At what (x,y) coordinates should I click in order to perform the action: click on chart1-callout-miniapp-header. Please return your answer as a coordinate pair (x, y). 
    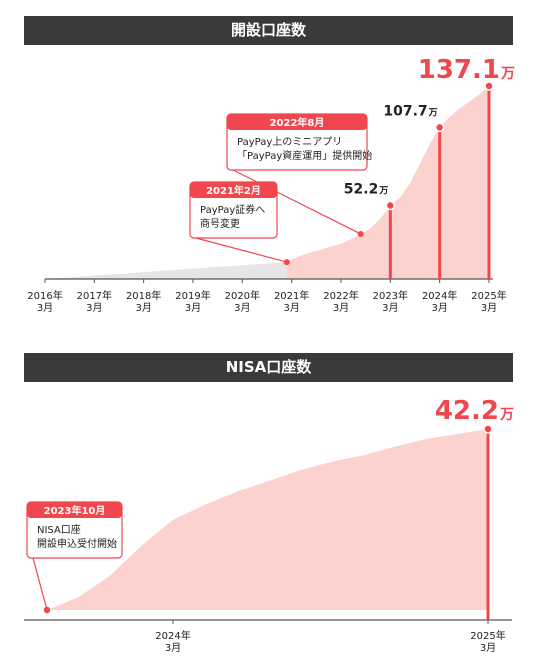
    Looking at the image, I should click on (297, 122).